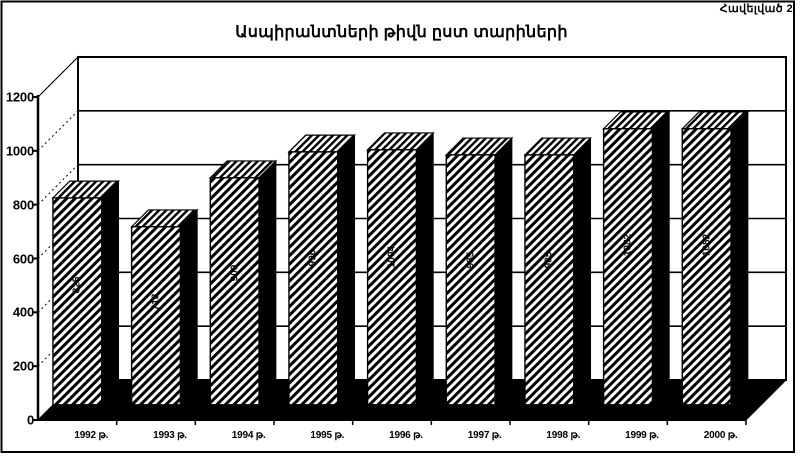  Describe the element at coordinates (313, 258) in the screenshot. I see `bar-value-label: 996` at that location.